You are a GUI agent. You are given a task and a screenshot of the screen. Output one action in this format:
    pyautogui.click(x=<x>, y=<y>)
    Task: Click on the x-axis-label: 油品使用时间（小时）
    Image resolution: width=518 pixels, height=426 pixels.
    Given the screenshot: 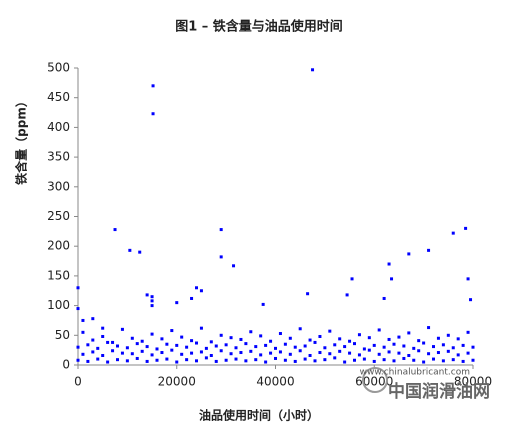 What is the action you would take?
    pyautogui.click(x=259, y=415)
    